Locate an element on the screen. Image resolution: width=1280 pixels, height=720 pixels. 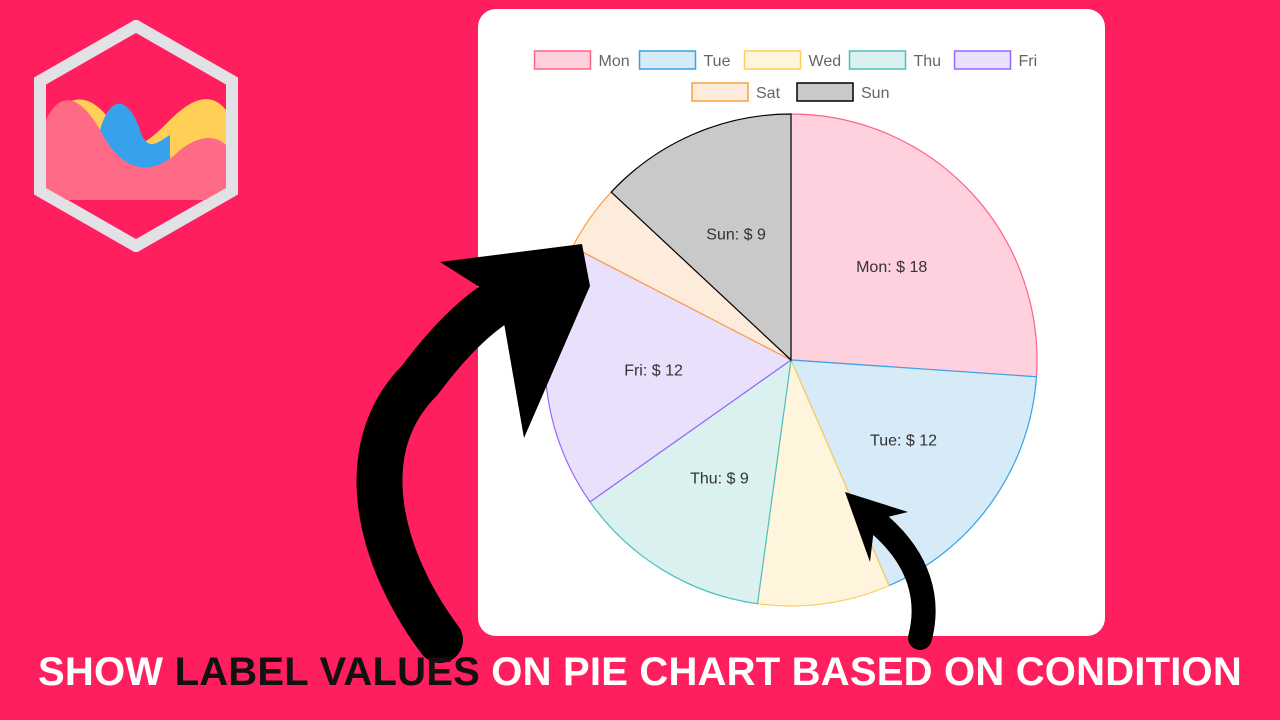
legend-label-sun: Sun is located at coordinates (875, 93).